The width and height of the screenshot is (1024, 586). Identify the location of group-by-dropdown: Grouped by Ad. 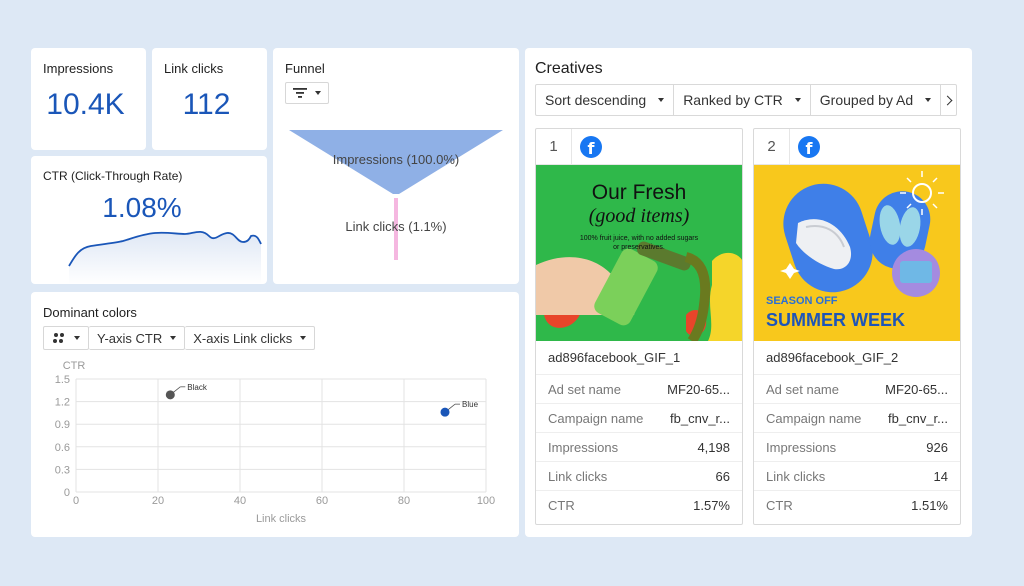
(876, 100).